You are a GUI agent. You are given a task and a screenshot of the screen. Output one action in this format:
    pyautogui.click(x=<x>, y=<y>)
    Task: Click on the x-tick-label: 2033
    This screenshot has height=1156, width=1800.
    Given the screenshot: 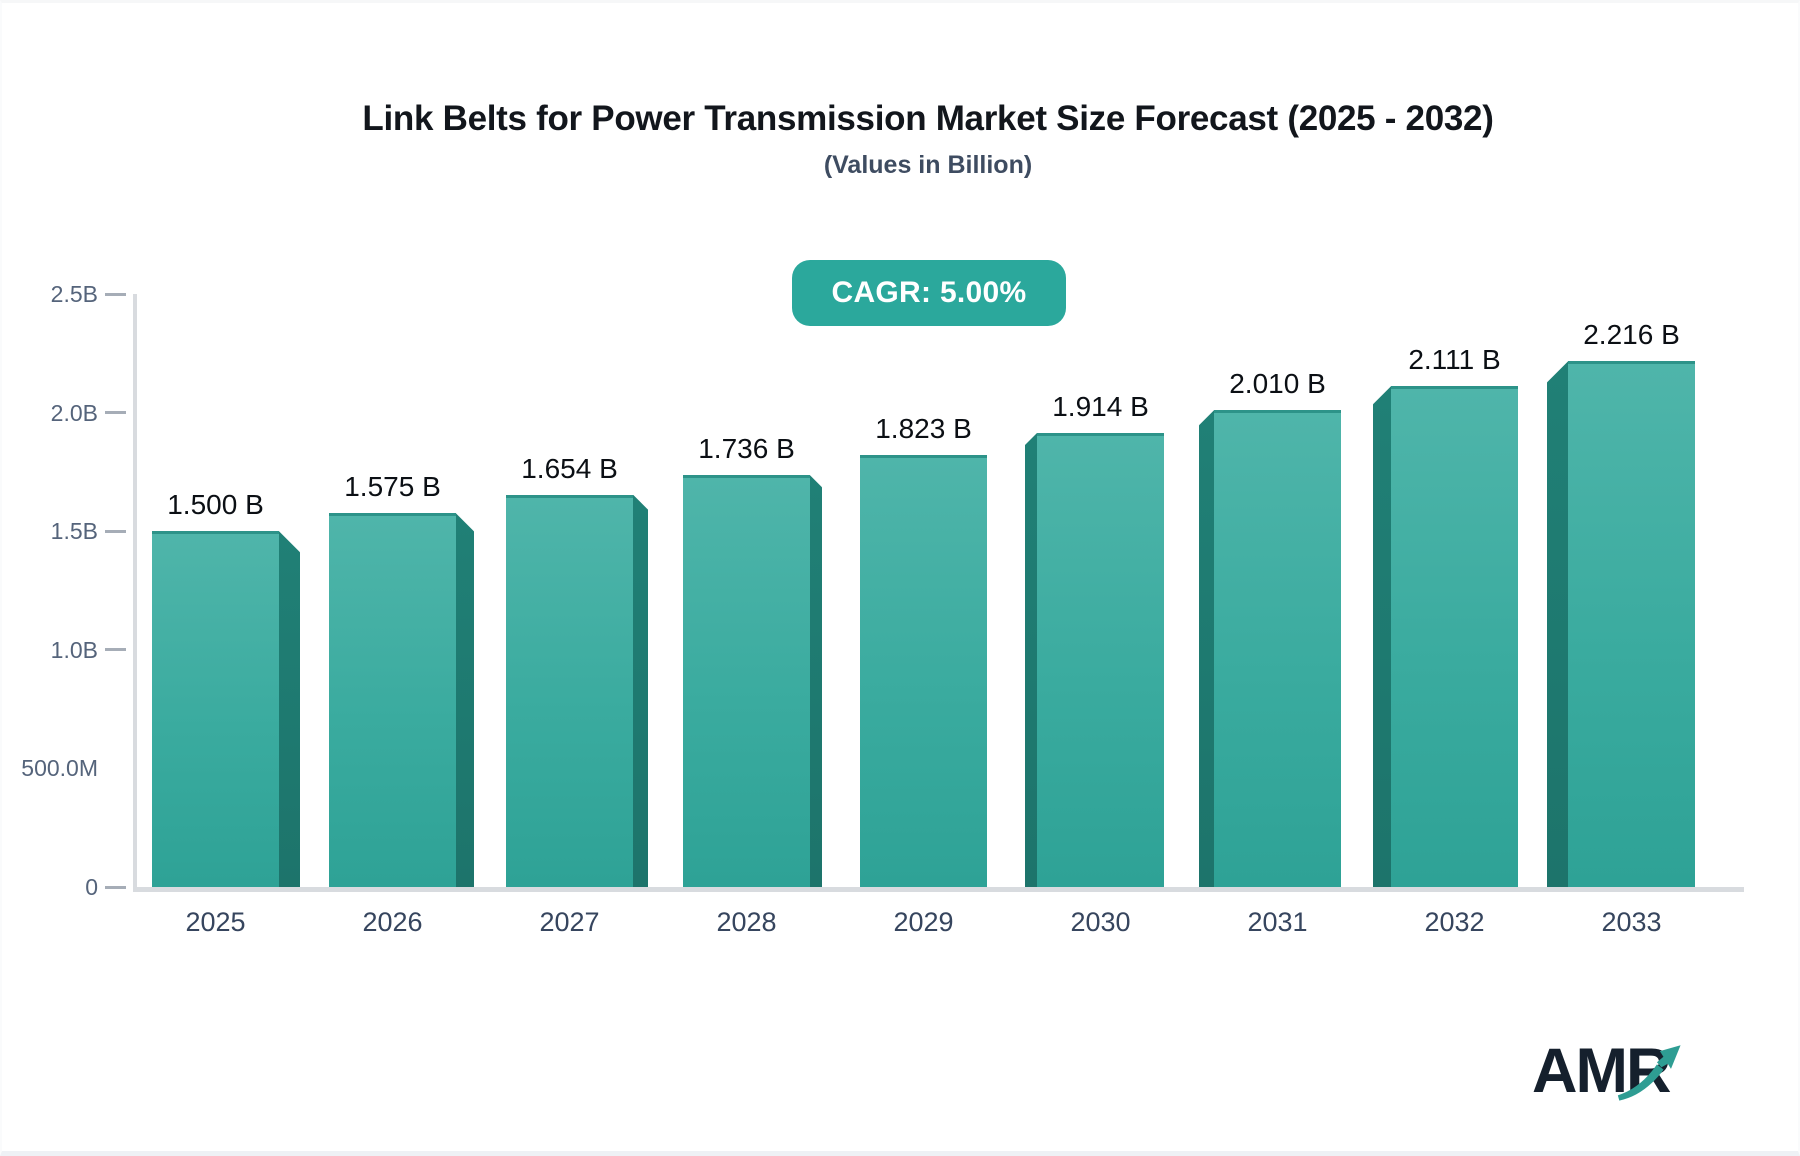 What is the action you would take?
    pyautogui.click(x=1631, y=922)
    